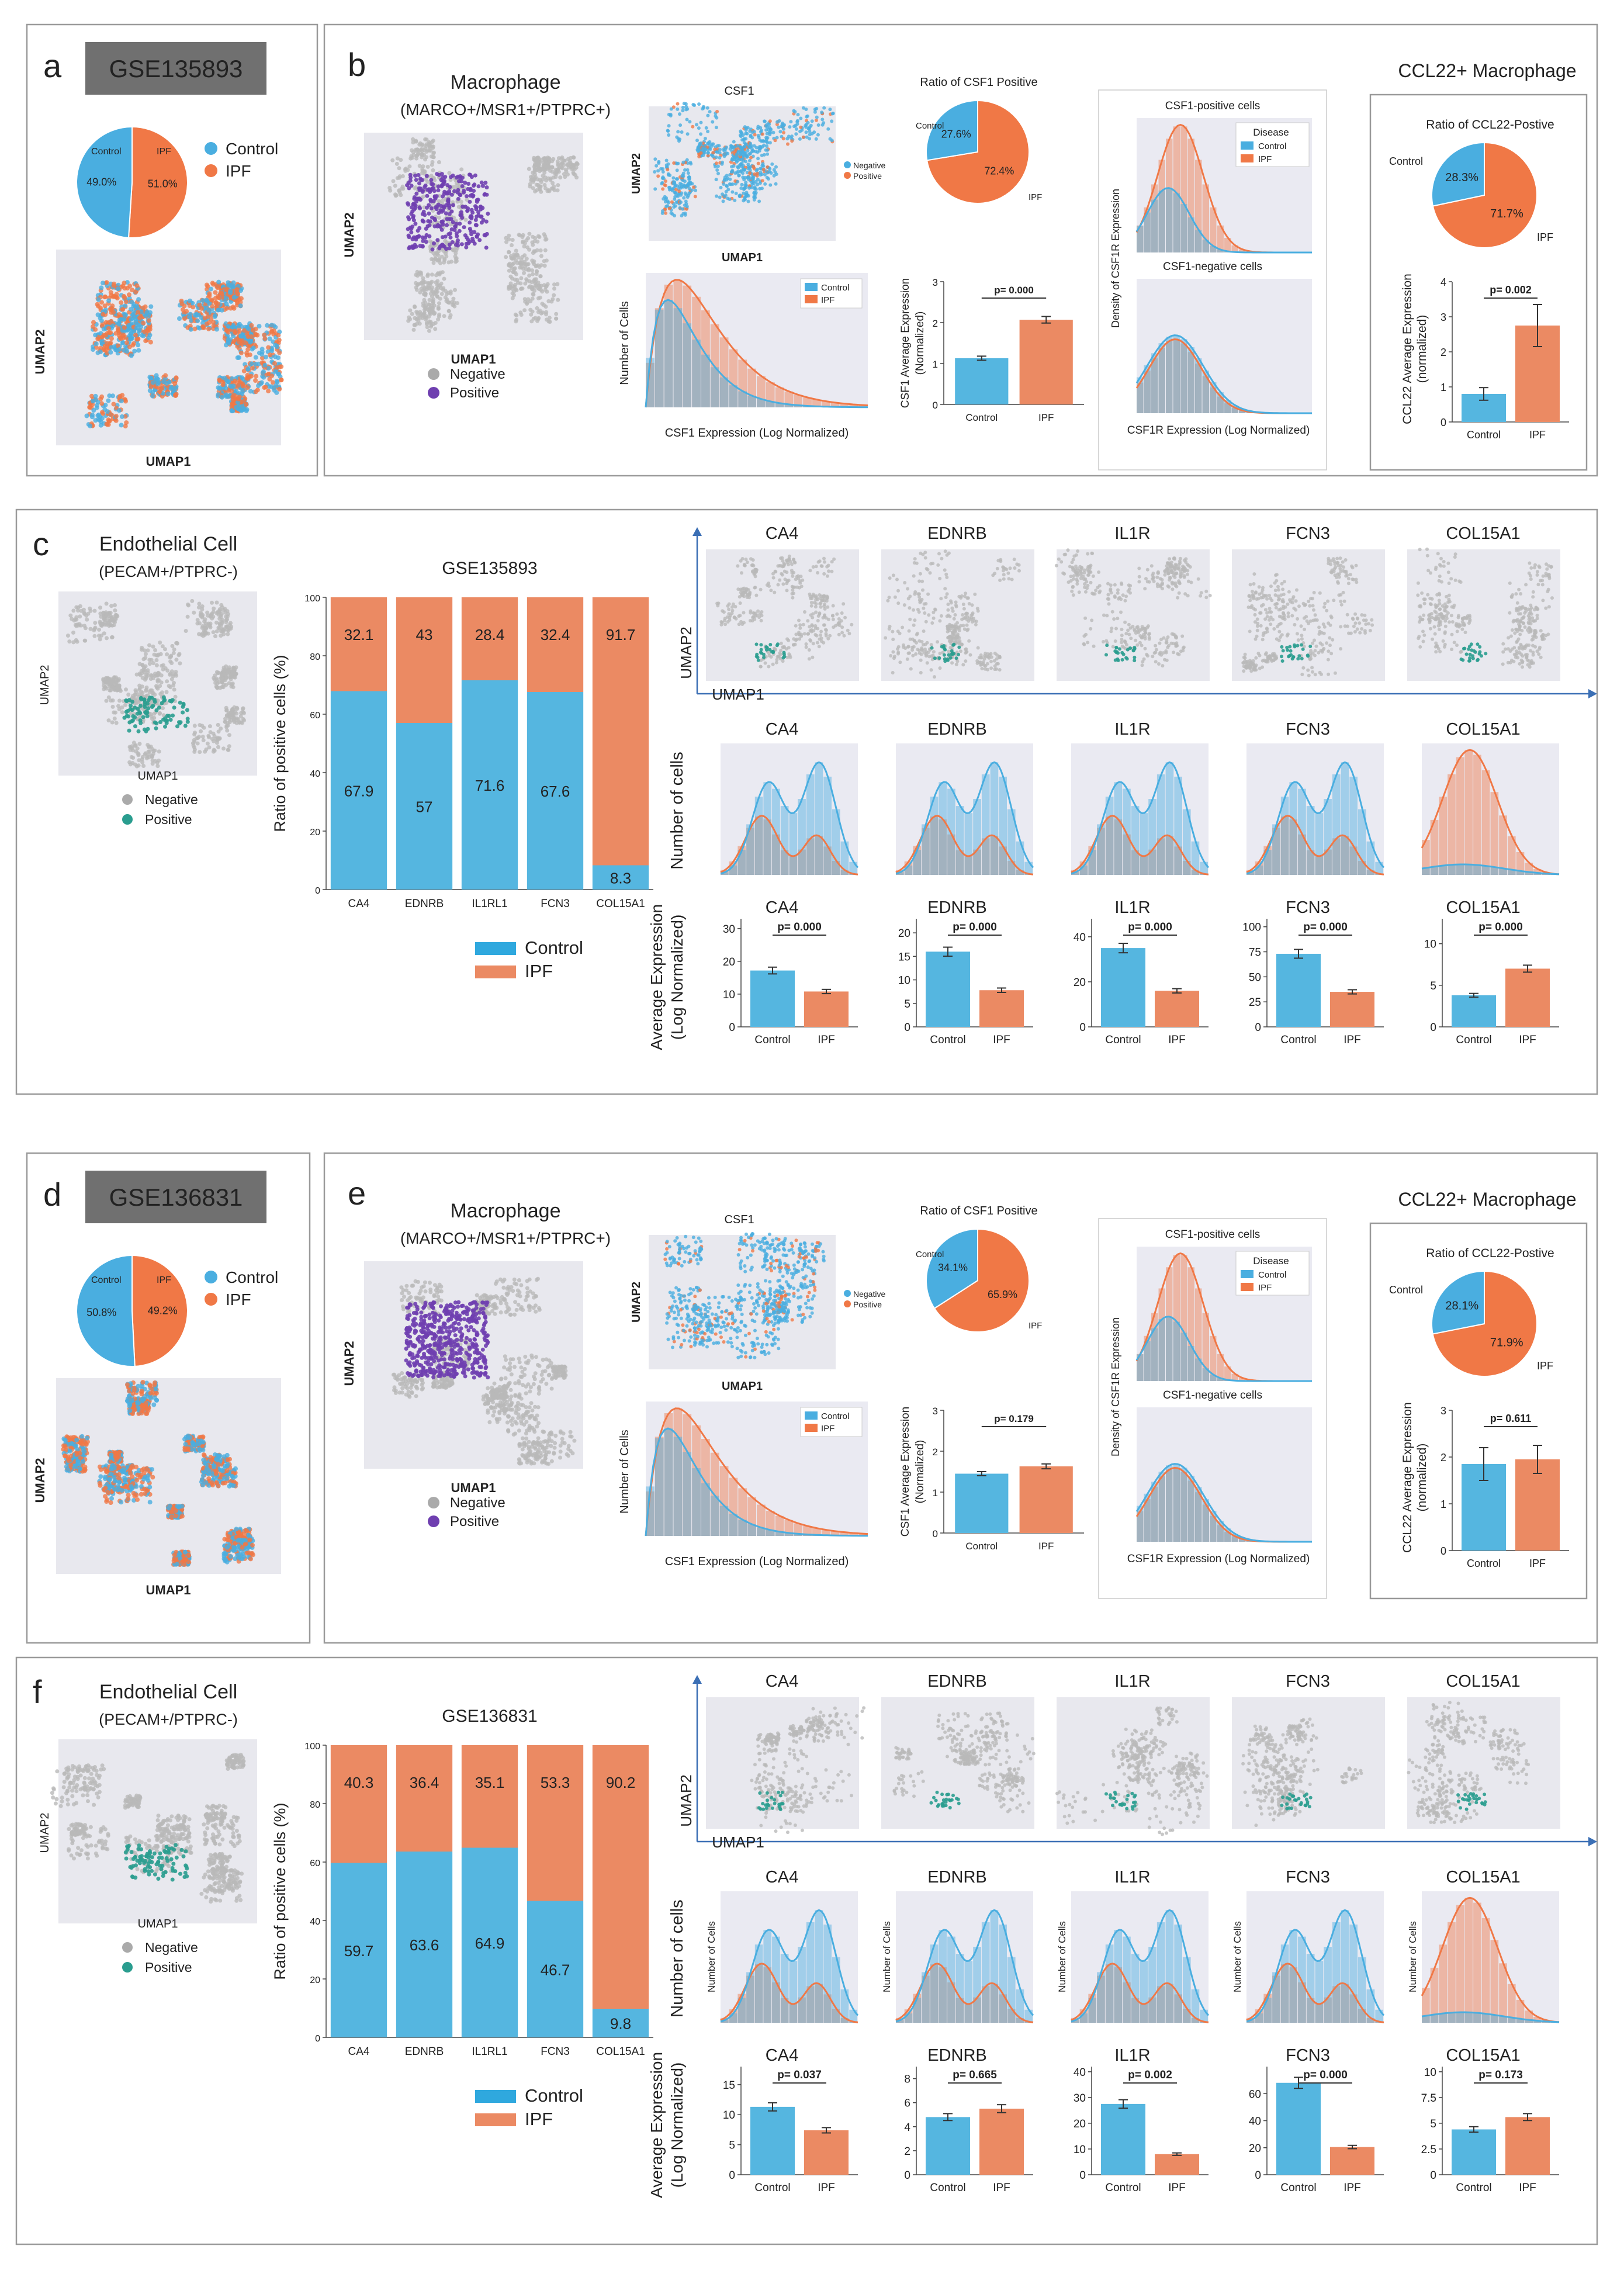  I want to click on pie-label-control: Control, so click(930, 126).